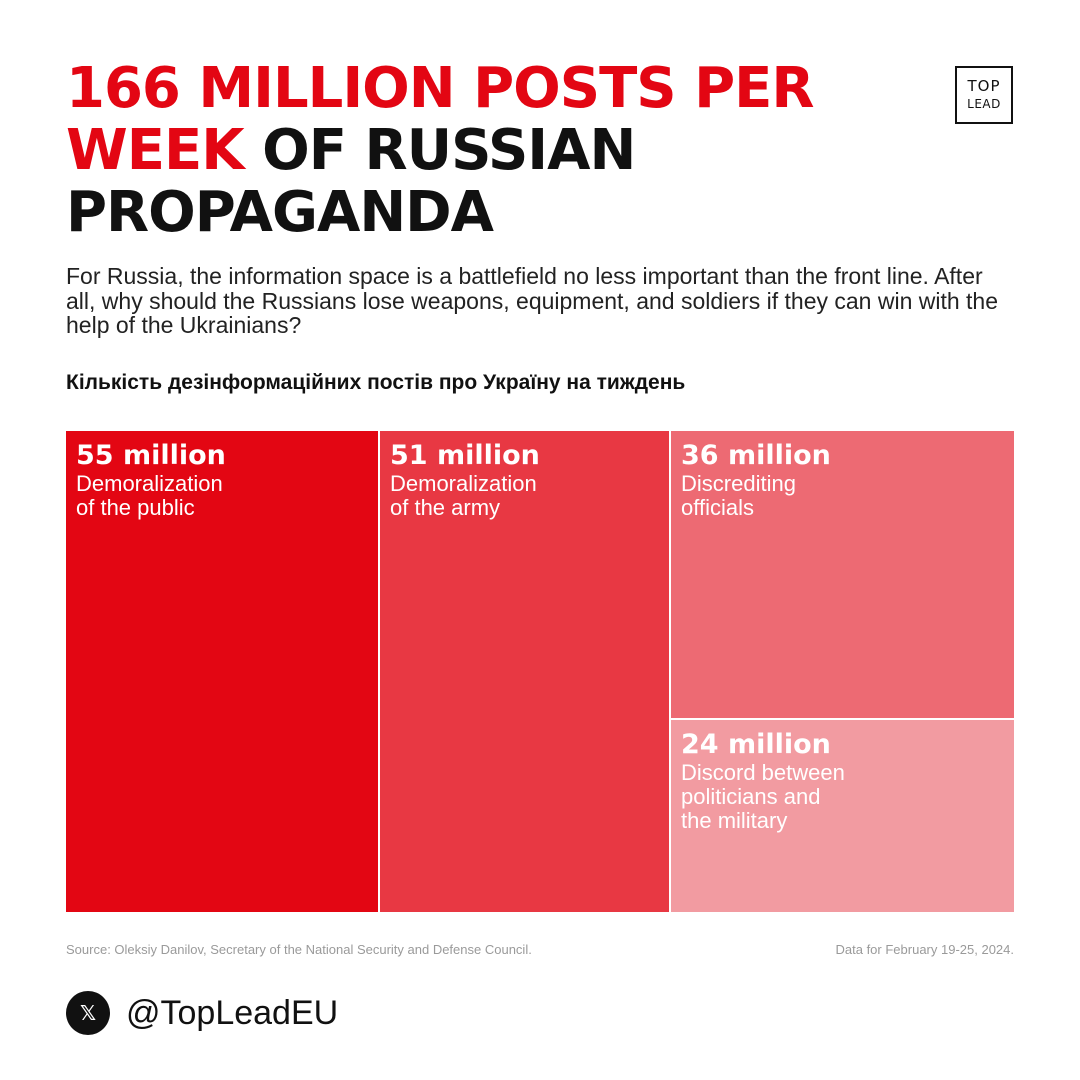 The width and height of the screenshot is (1080, 1080). Describe the element at coordinates (222, 671) in the screenshot. I see `treemap-tile: 55 million Demoralization of the public` at that location.